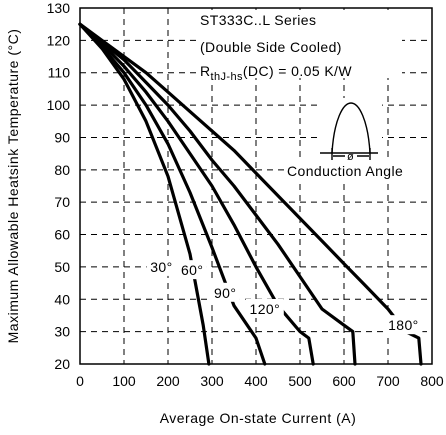 This screenshot has width=446, height=435. What do you see at coordinates (59, 40) in the screenshot?
I see `y-tick-label: 120` at bounding box center [59, 40].